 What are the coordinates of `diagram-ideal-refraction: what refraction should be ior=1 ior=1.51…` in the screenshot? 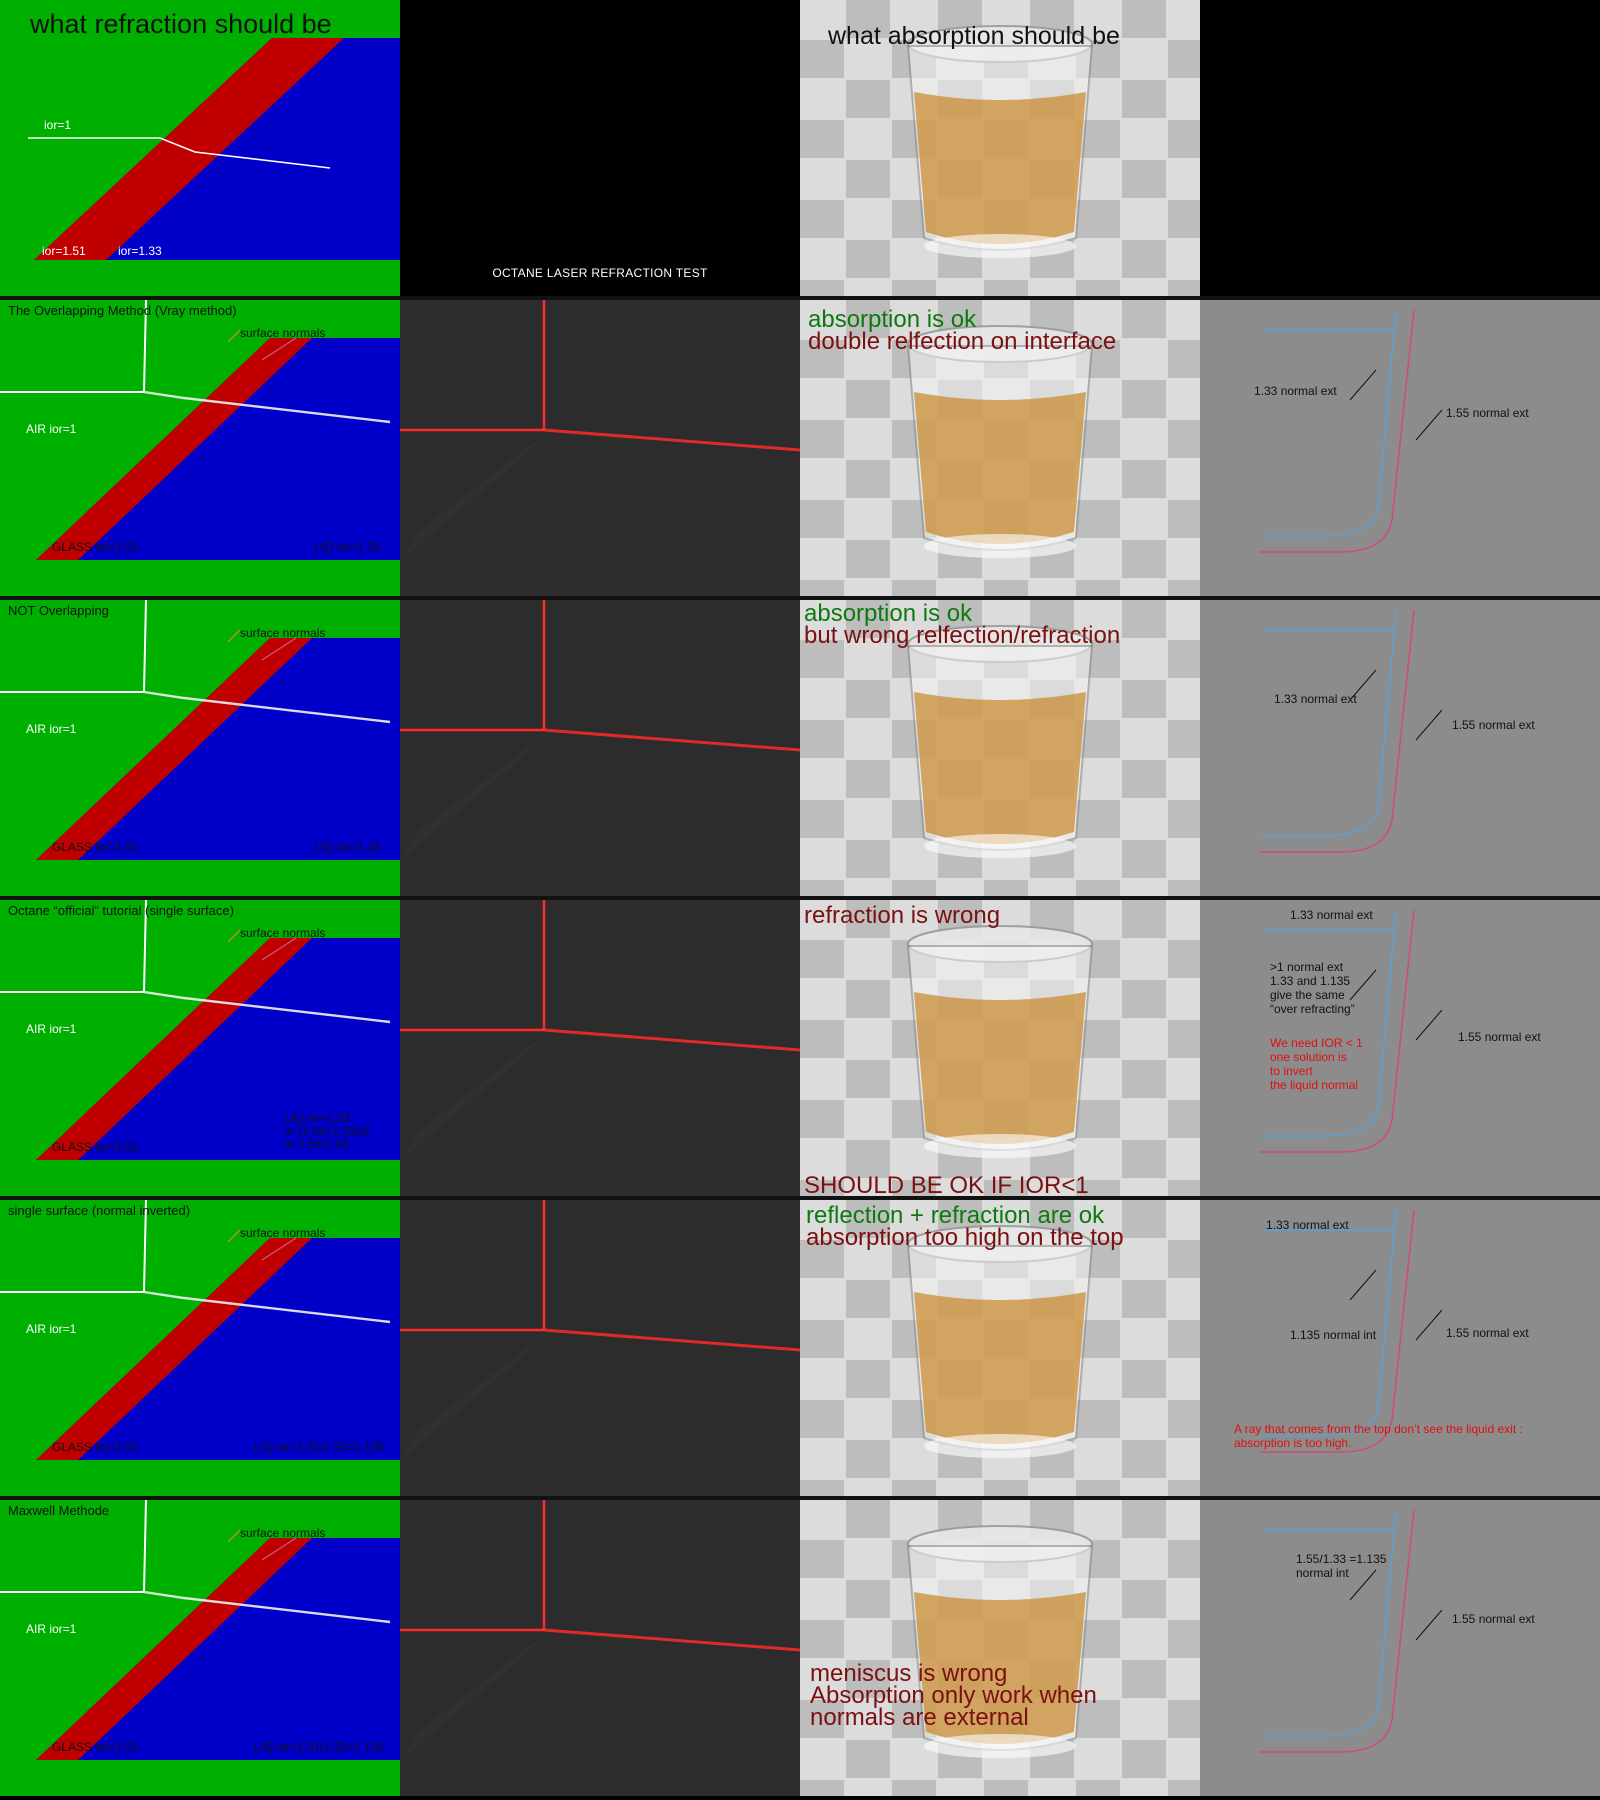 It's located at (200, 148).